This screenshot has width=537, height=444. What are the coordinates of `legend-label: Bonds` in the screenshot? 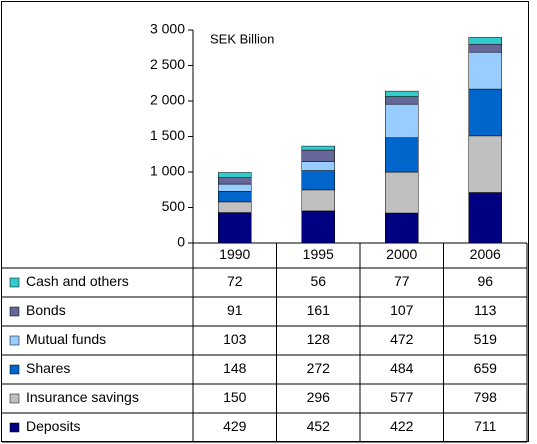 It's located at (46, 310).